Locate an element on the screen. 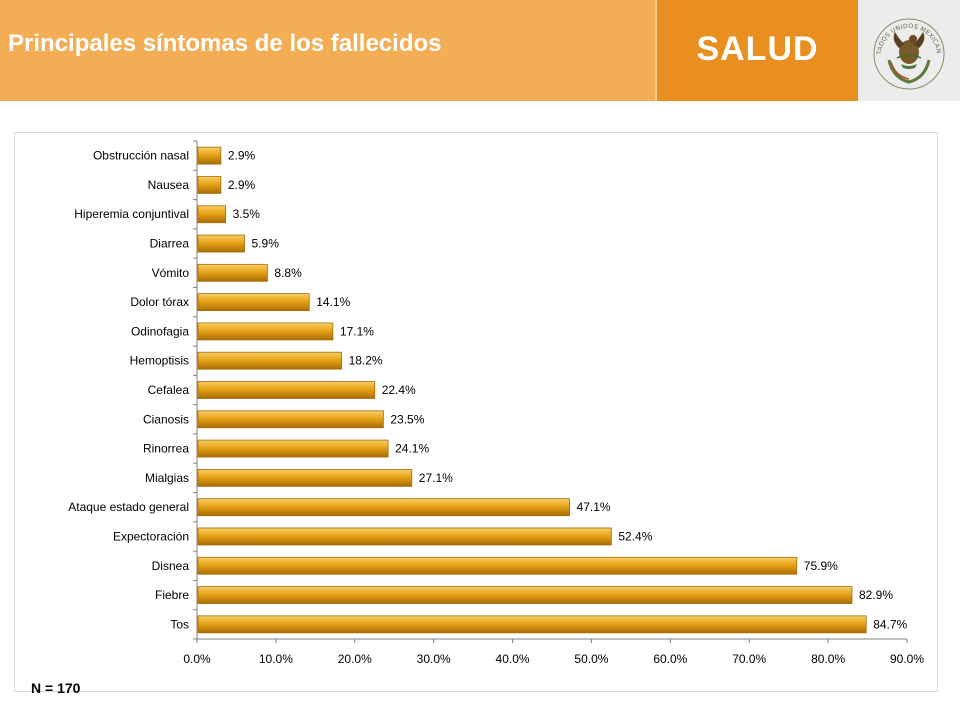  data-label: 84.7% is located at coordinates (890, 624).